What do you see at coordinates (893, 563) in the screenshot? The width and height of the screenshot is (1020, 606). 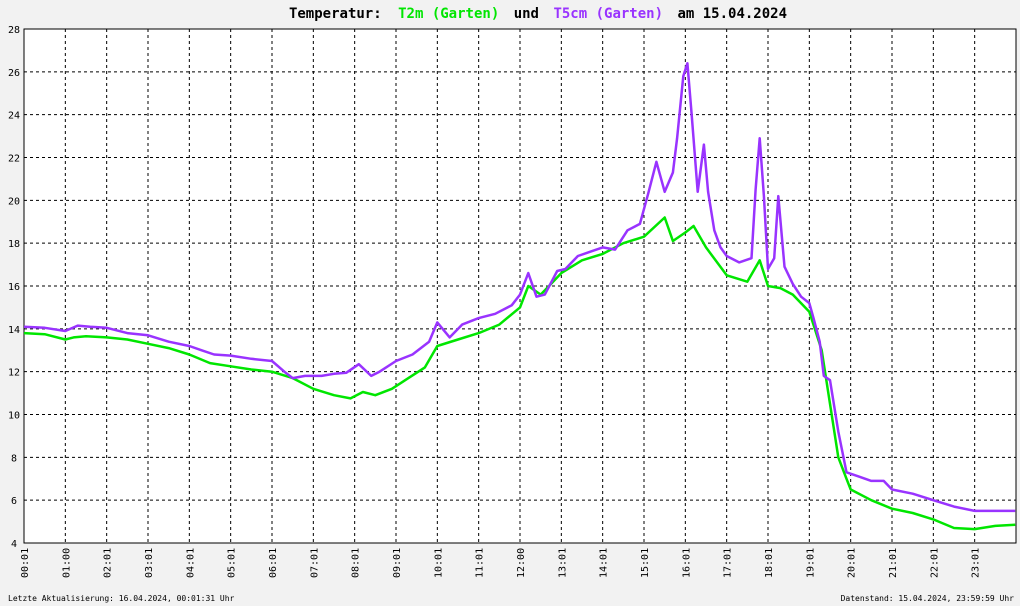 I see `x-tick-label: 21:01` at bounding box center [893, 563].